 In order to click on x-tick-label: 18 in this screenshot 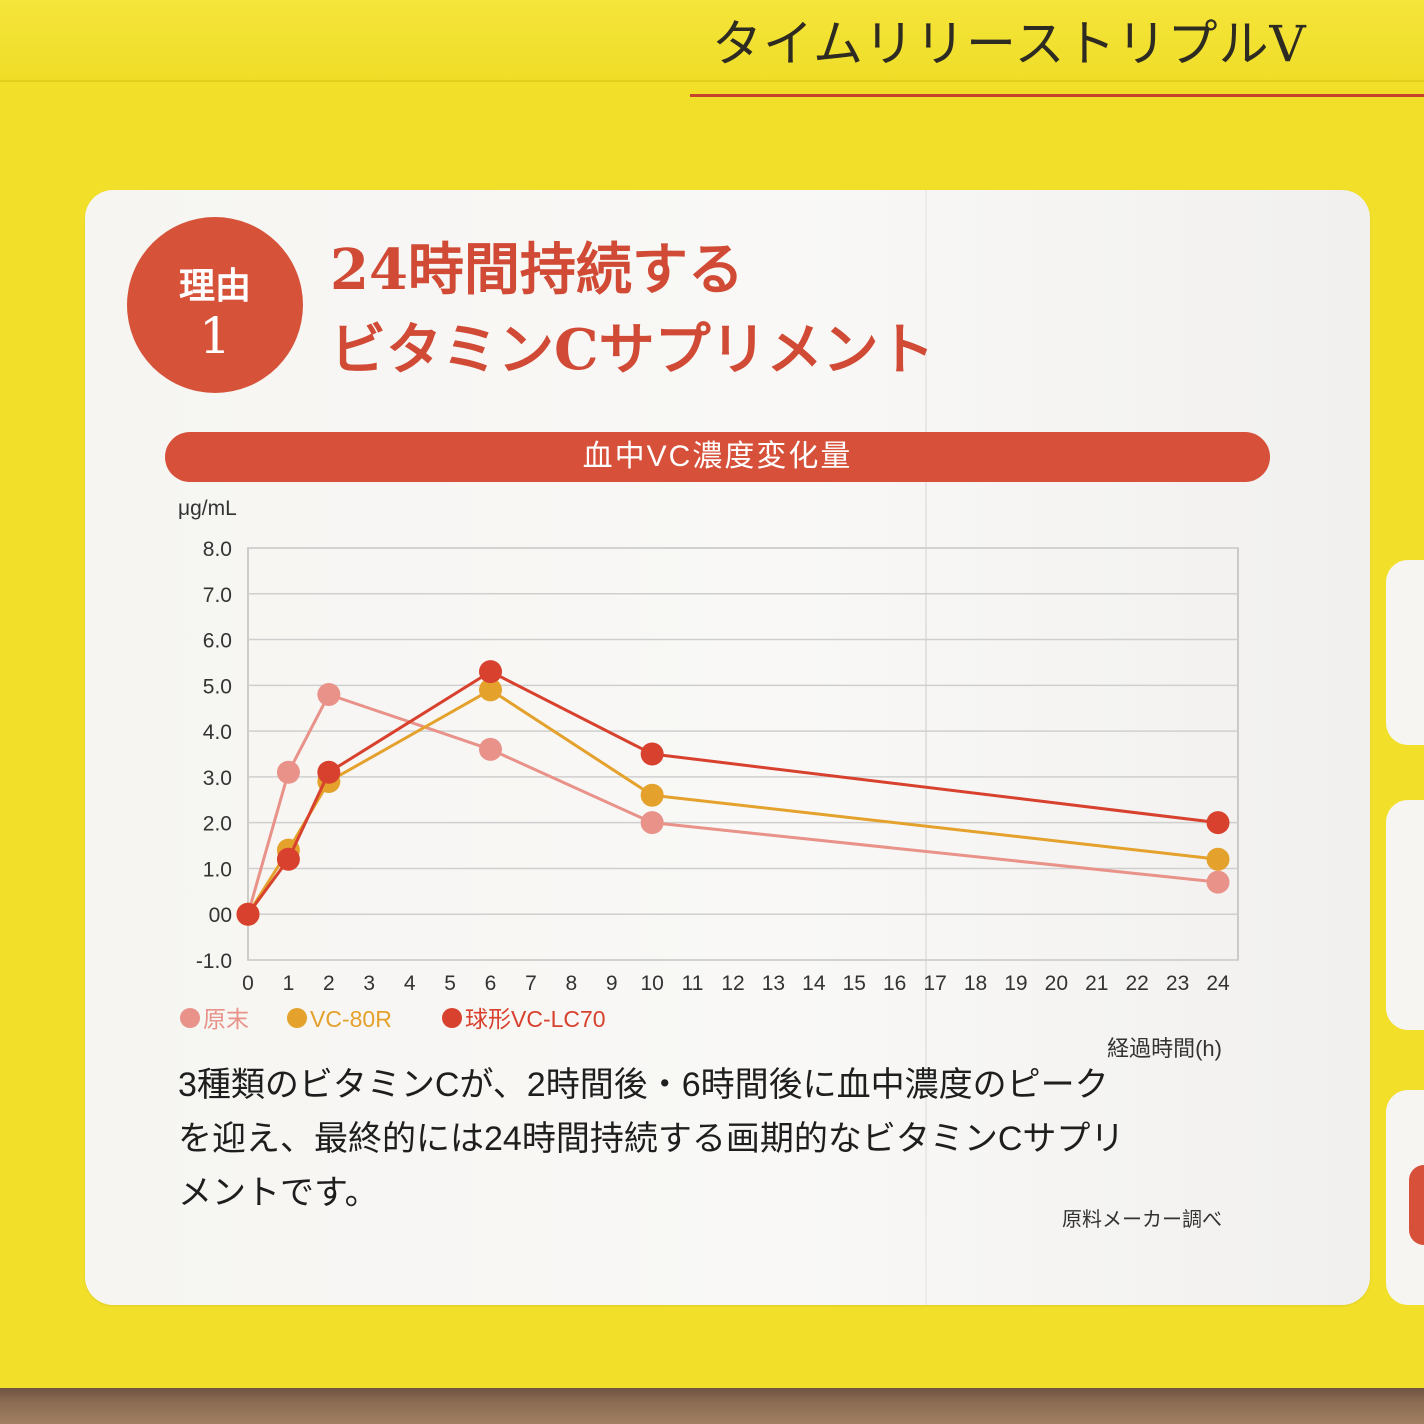, I will do `click(975, 983)`.